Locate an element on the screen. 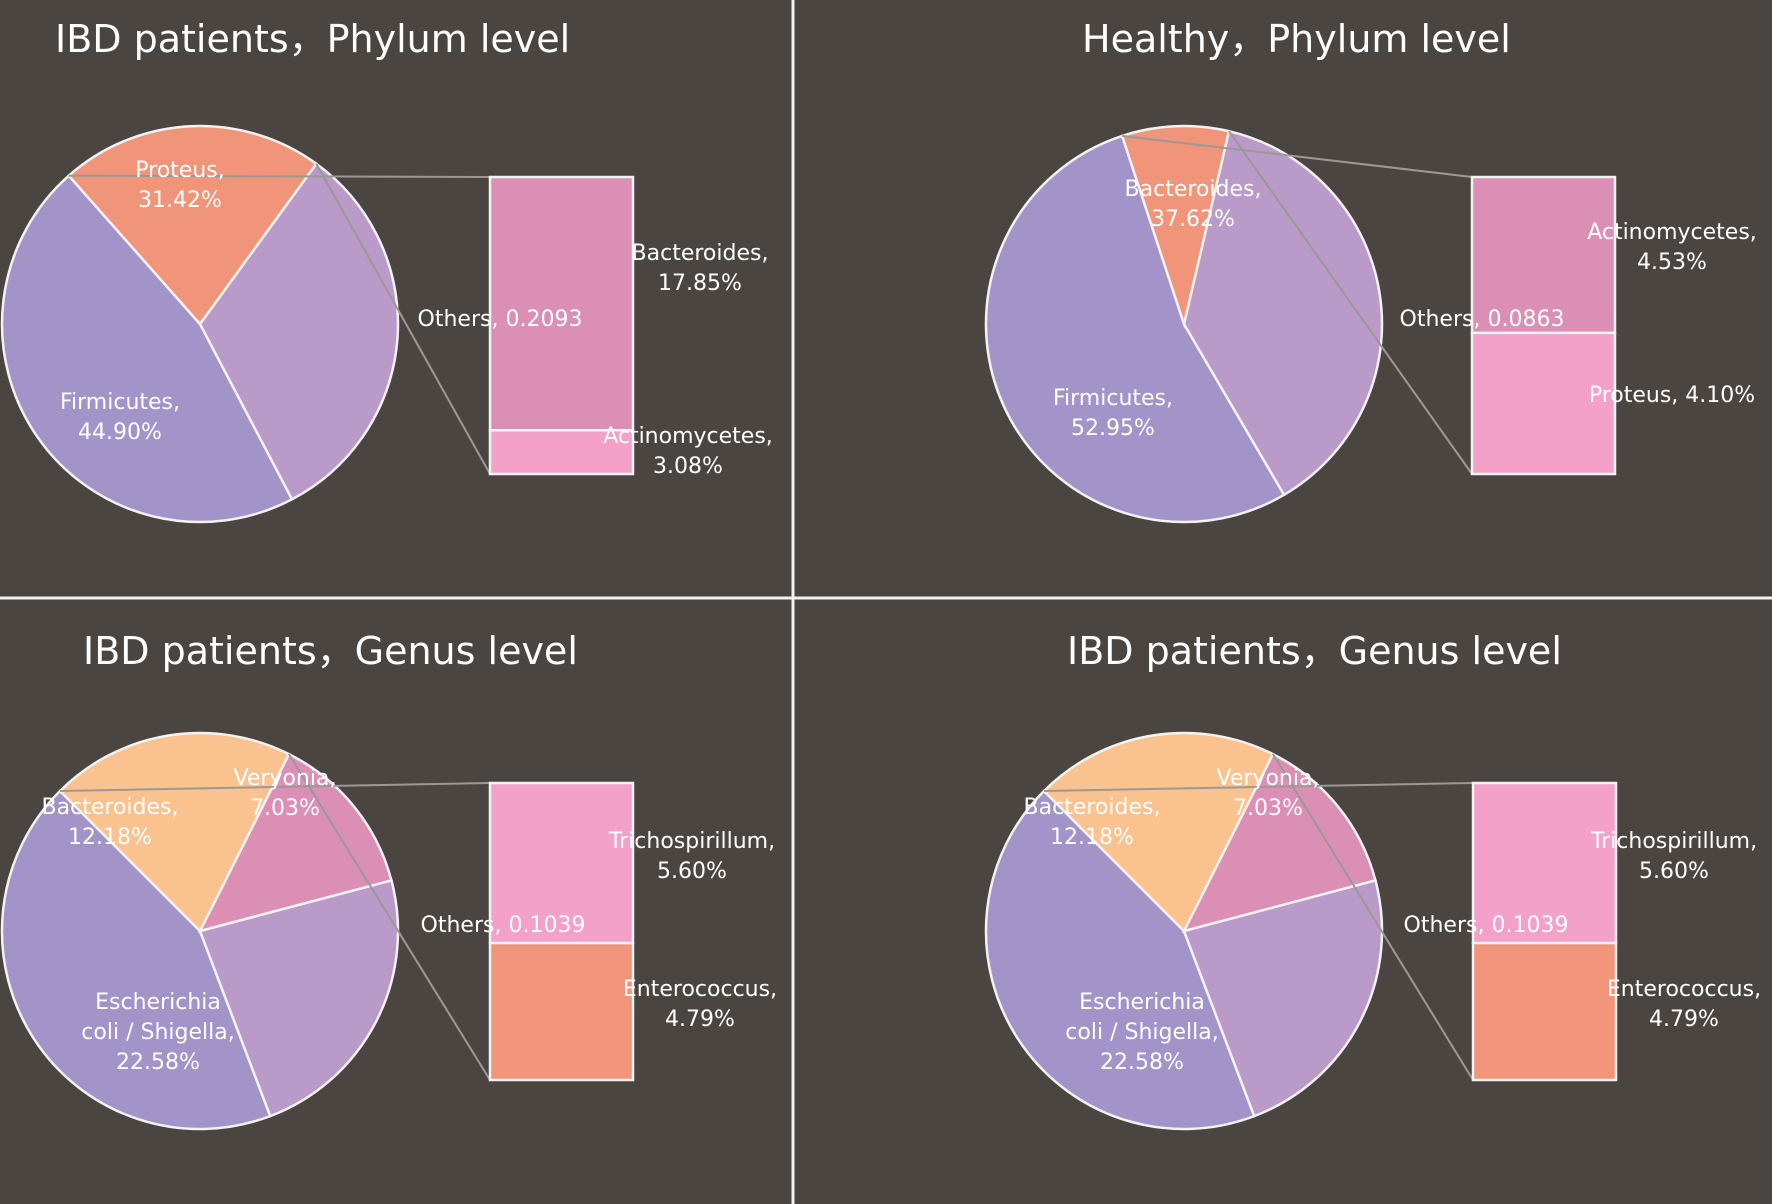 This screenshot has height=1204, width=1772. breakdown-segment-bacteroides is located at coordinates (561, 303).